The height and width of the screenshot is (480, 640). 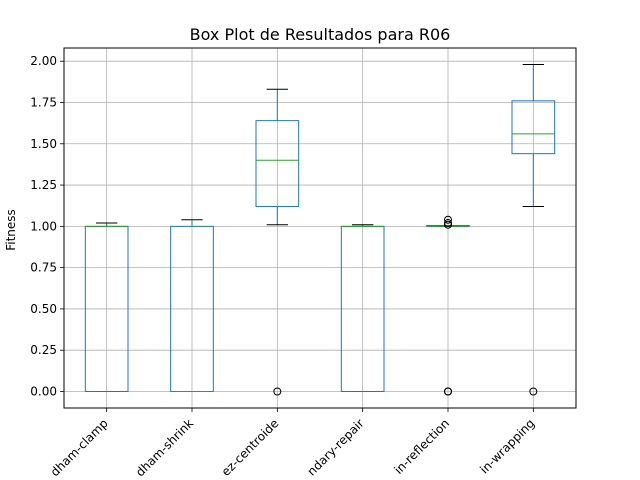 I want to click on box-in-wrapping, so click(x=533, y=230).